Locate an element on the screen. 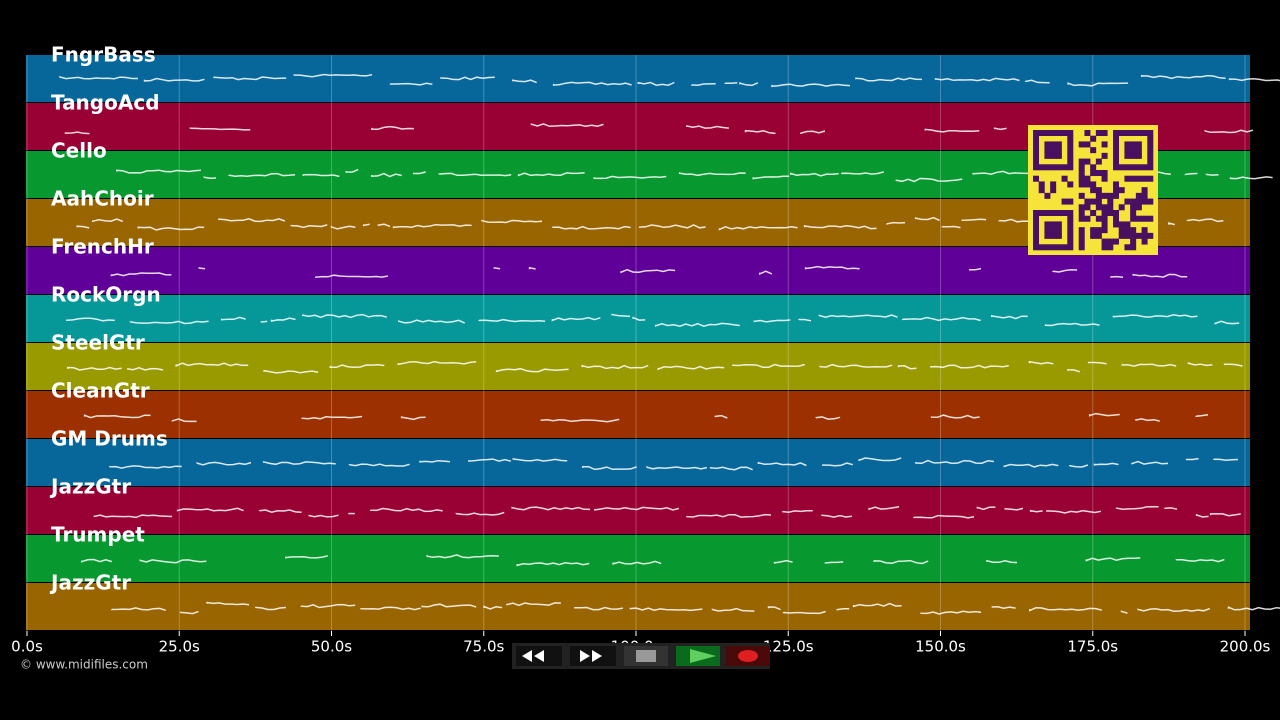 Image resolution: width=1280 pixels, height=720 pixels. stop-button is located at coordinates (646, 656).